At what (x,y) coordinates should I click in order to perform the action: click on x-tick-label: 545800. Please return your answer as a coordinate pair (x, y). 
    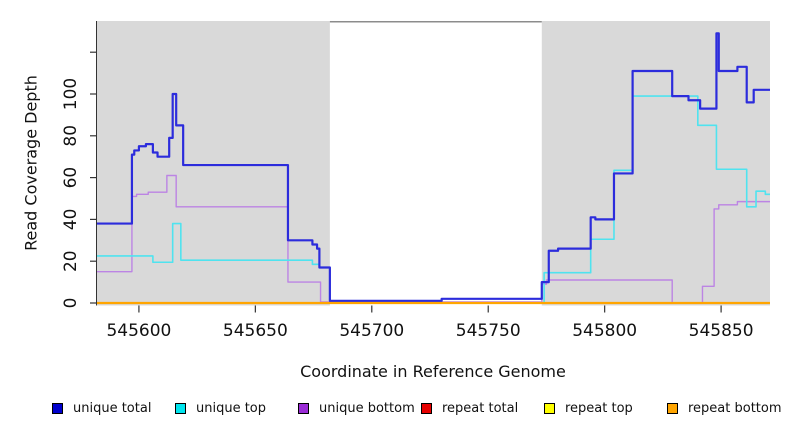
    Looking at the image, I should click on (604, 331).